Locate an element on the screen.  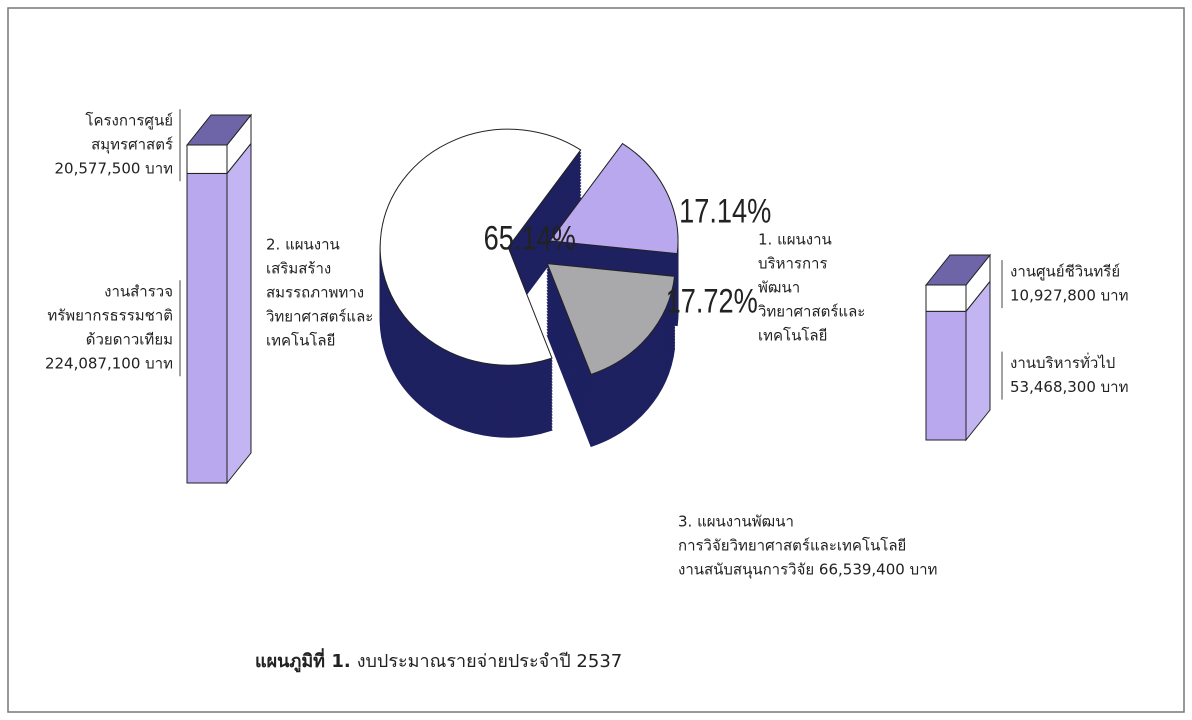
value-label: 17.14% is located at coordinates (725, 211).